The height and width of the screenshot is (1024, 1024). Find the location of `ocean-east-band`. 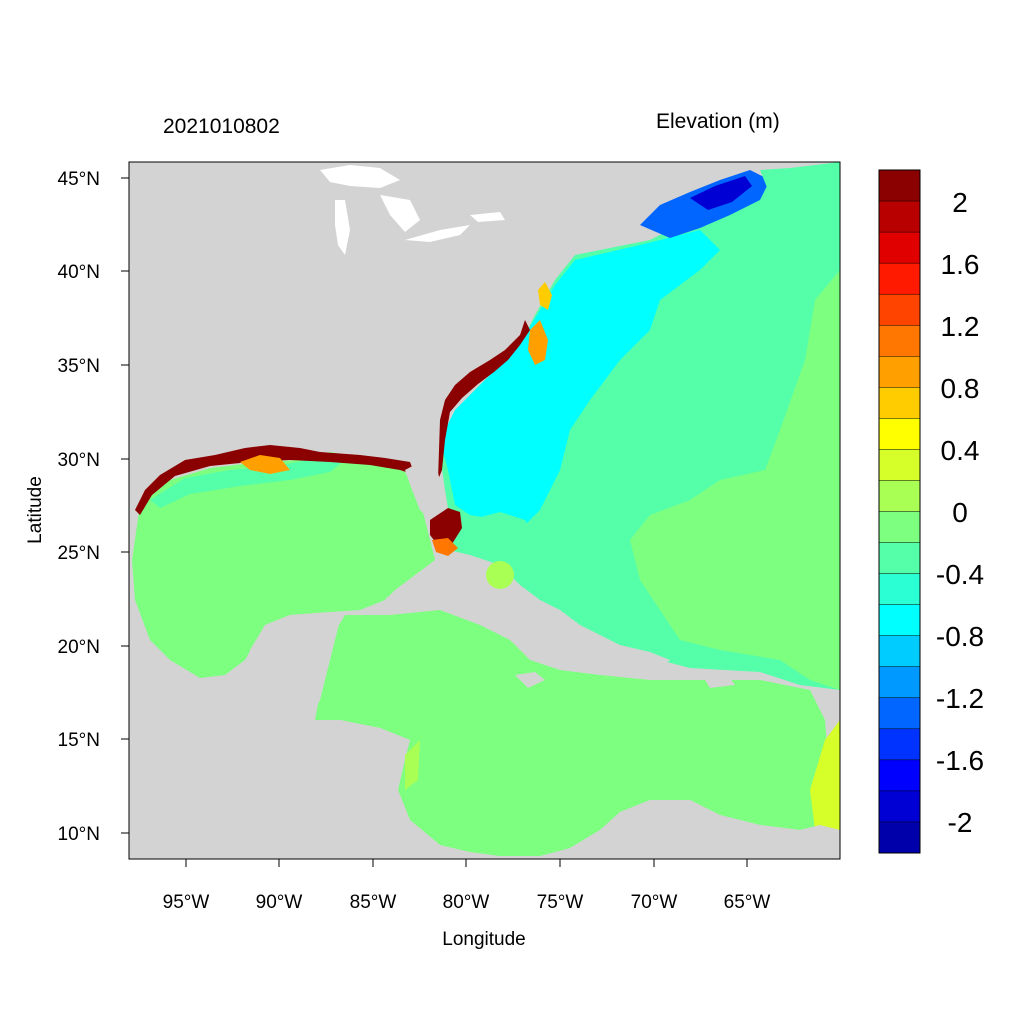

ocean-east-band is located at coordinates (735, 480).